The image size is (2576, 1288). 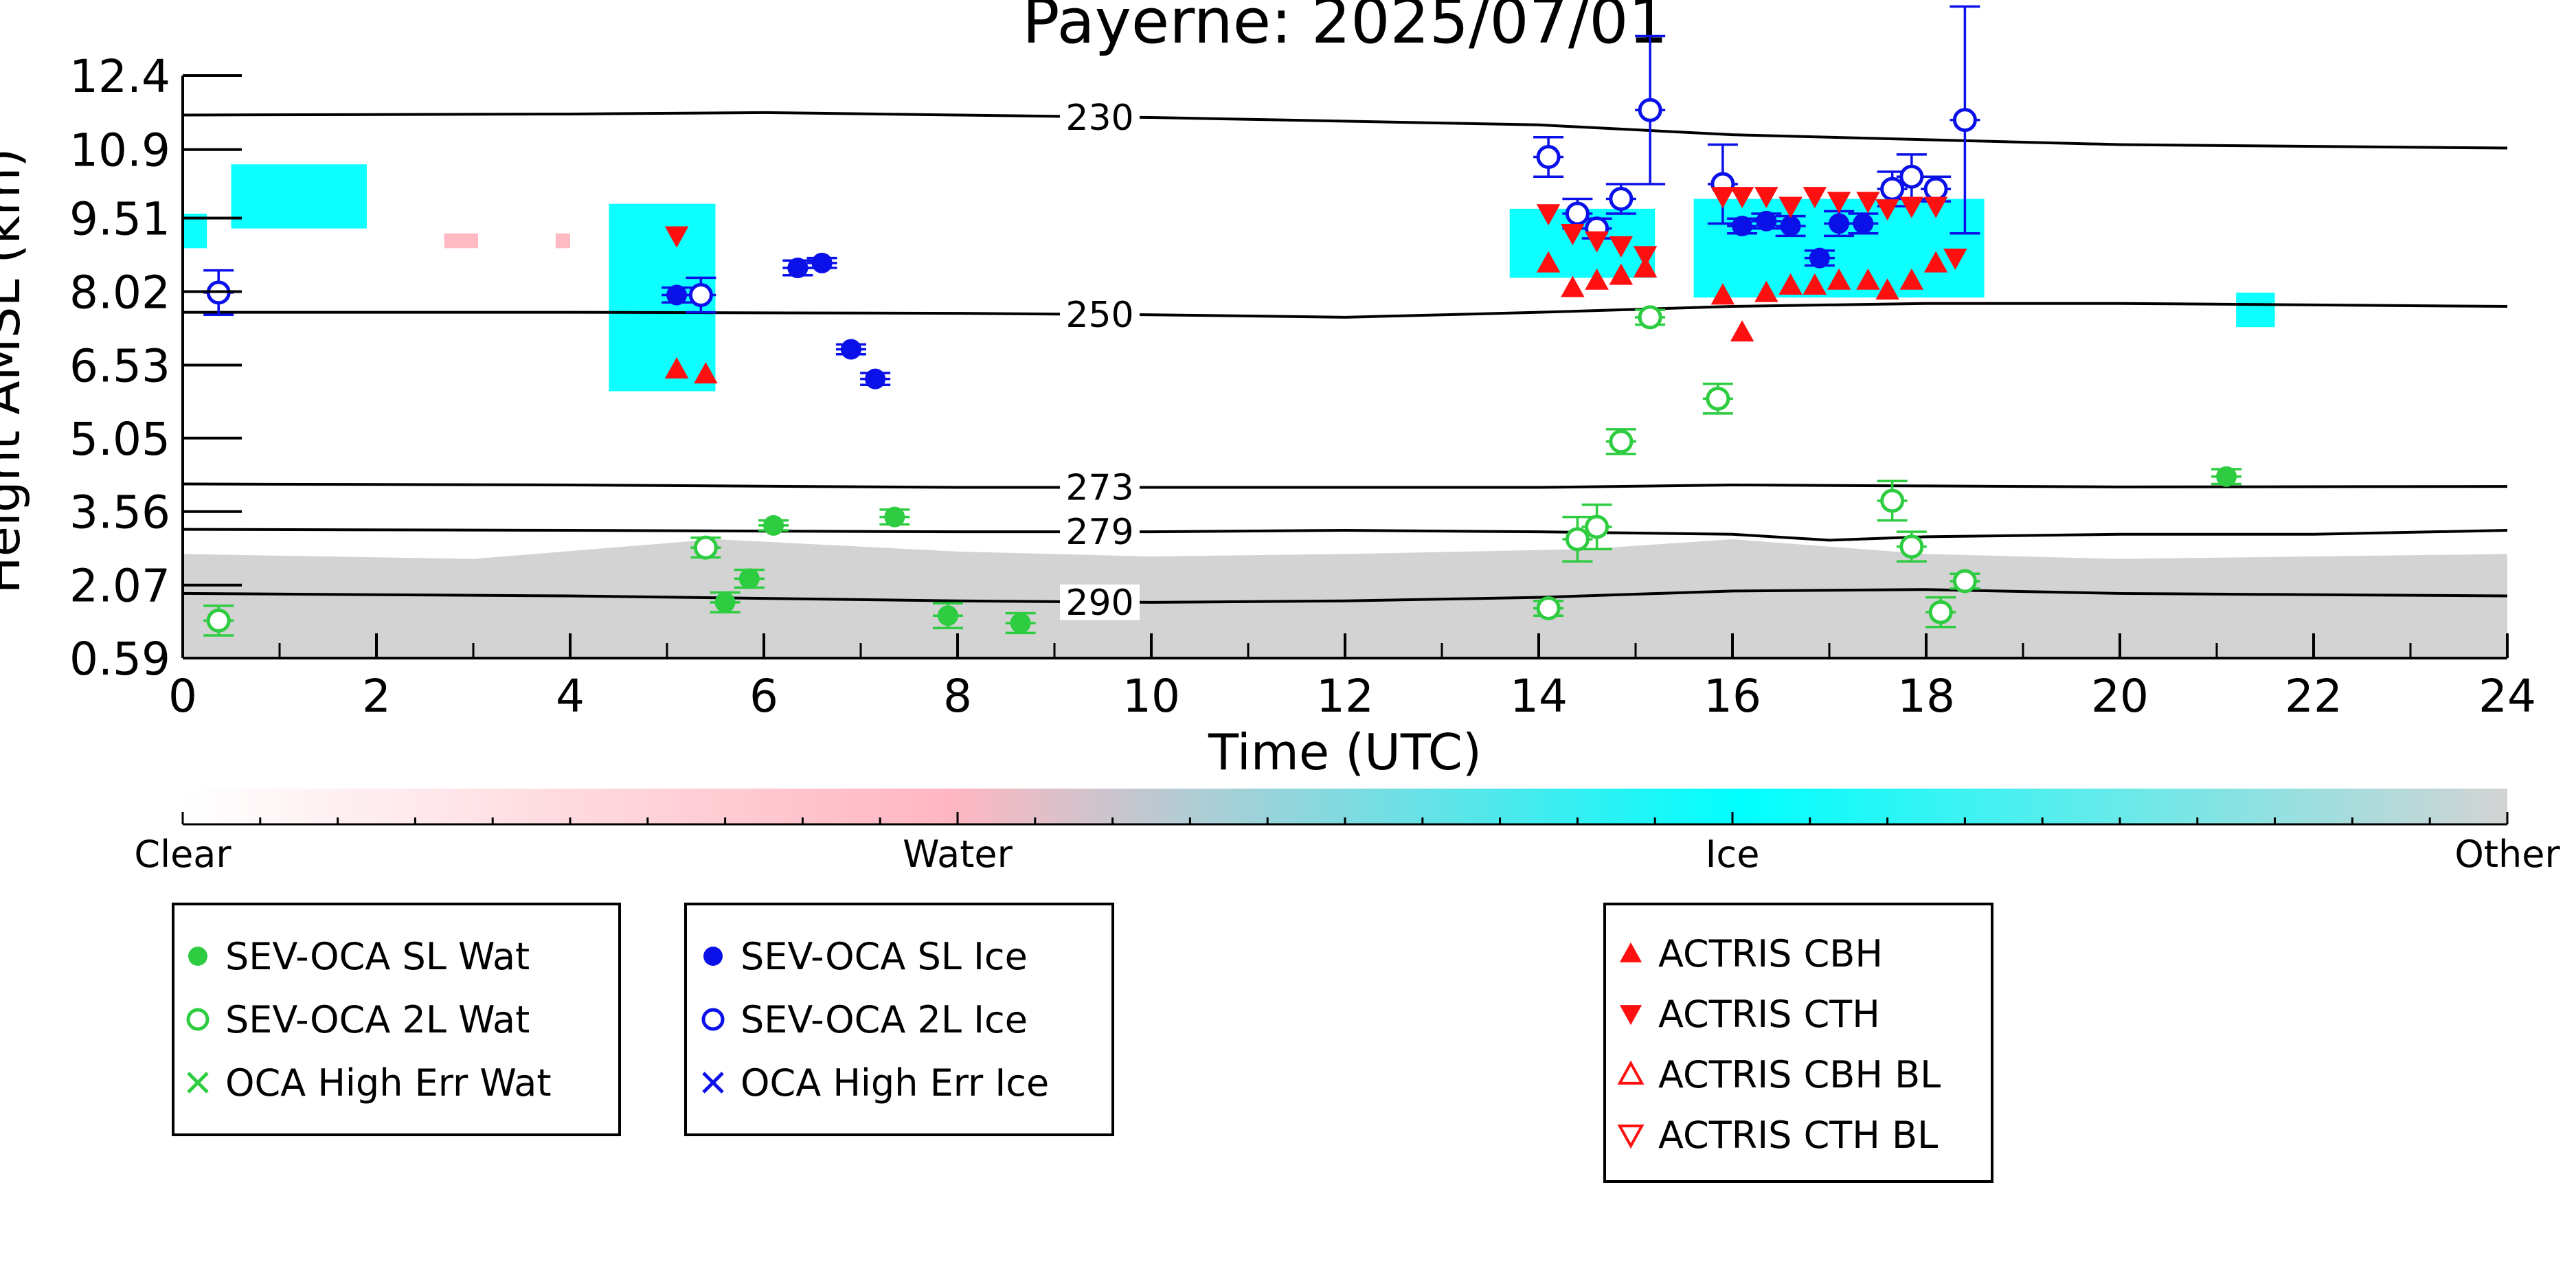 I want to click on y-tick-label: 5.05, so click(x=119, y=439).